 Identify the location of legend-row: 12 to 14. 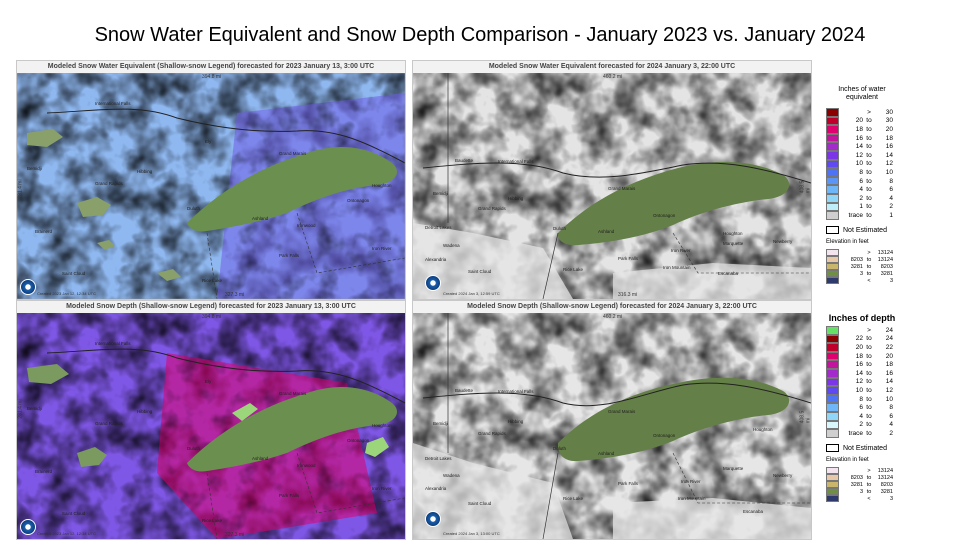
(862, 155).